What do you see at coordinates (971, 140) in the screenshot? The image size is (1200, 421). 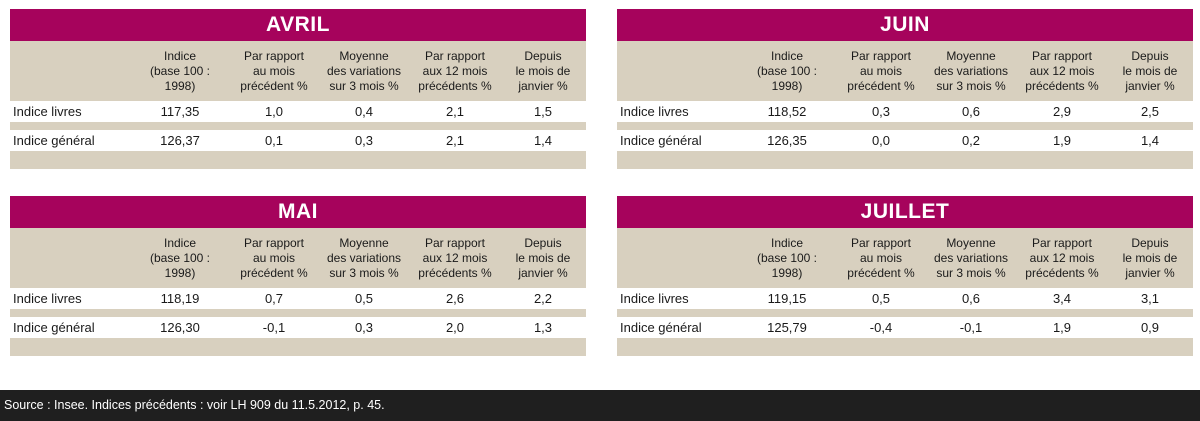 I see `table-cell: 0,2` at bounding box center [971, 140].